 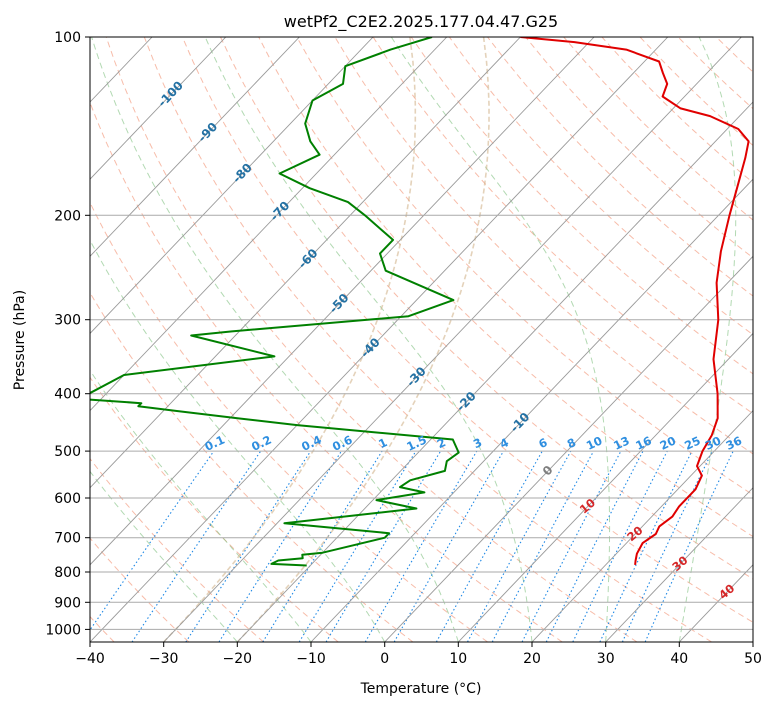 I want to click on chart-title: wetPf2_C2E2.2025.177.04.47.G25, so click(x=421, y=22).